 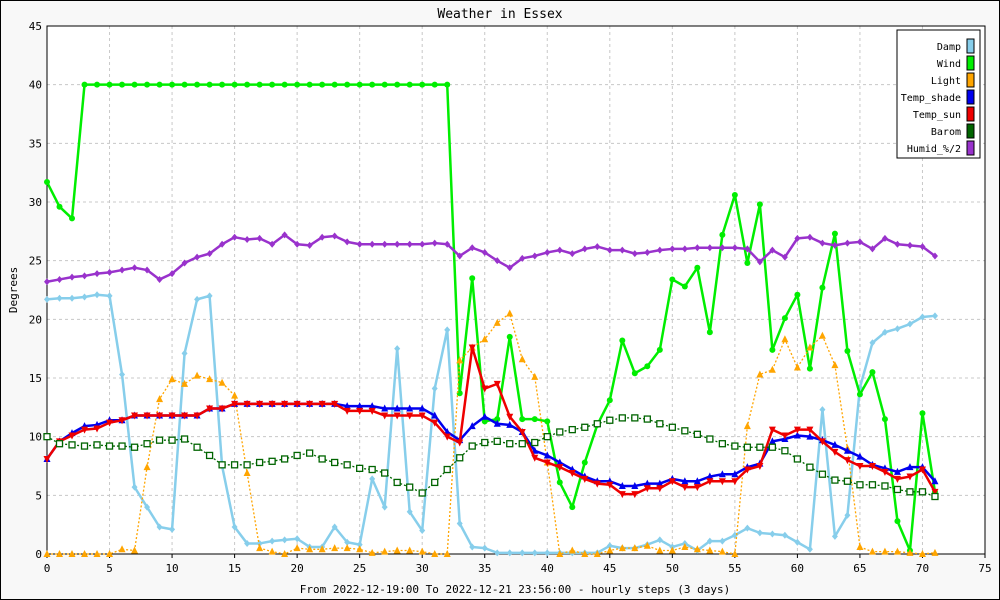 What do you see at coordinates (35, 26) in the screenshot?
I see `y-tick-label: 45` at bounding box center [35, 26].